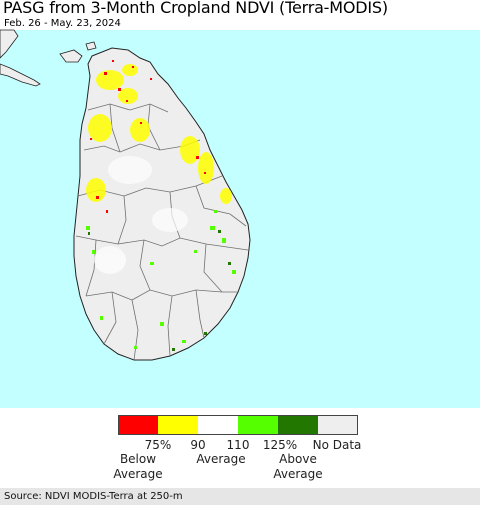 The width and height of the screenshot is (480, 505). What do you see at coordinates (298, 459) in the screenshot?
I see `legend-above-line1: Above` at bounding box center [298, 459].